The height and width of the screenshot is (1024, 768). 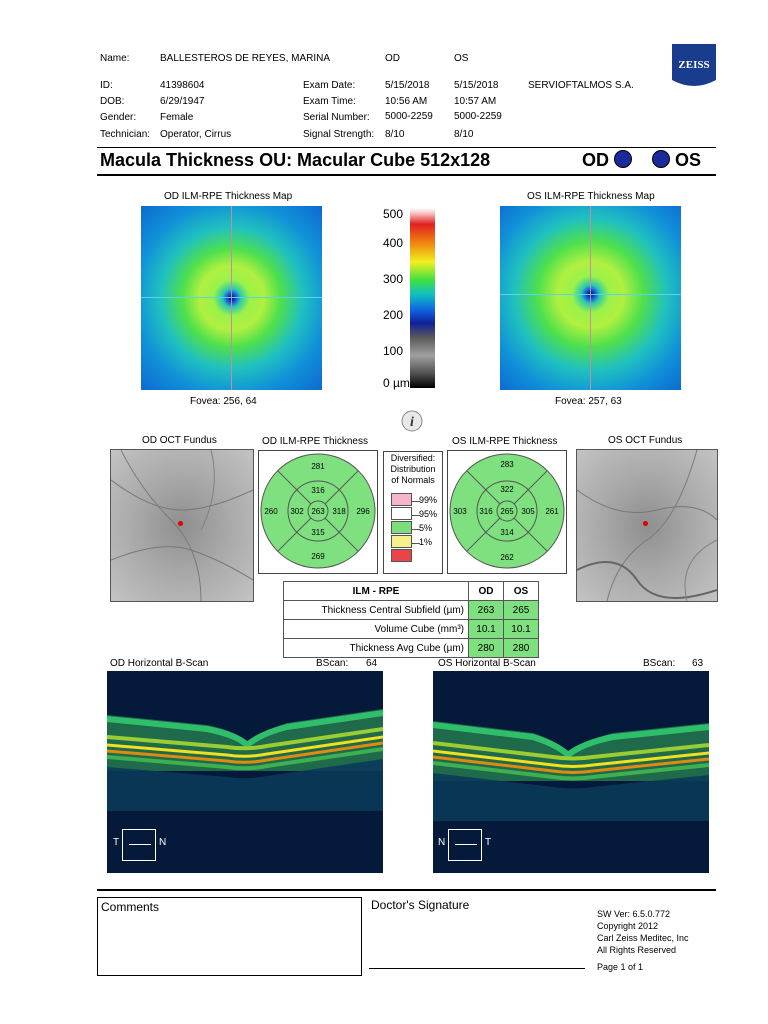 I want to click on os-center: 265, so click(x=507, y=511).